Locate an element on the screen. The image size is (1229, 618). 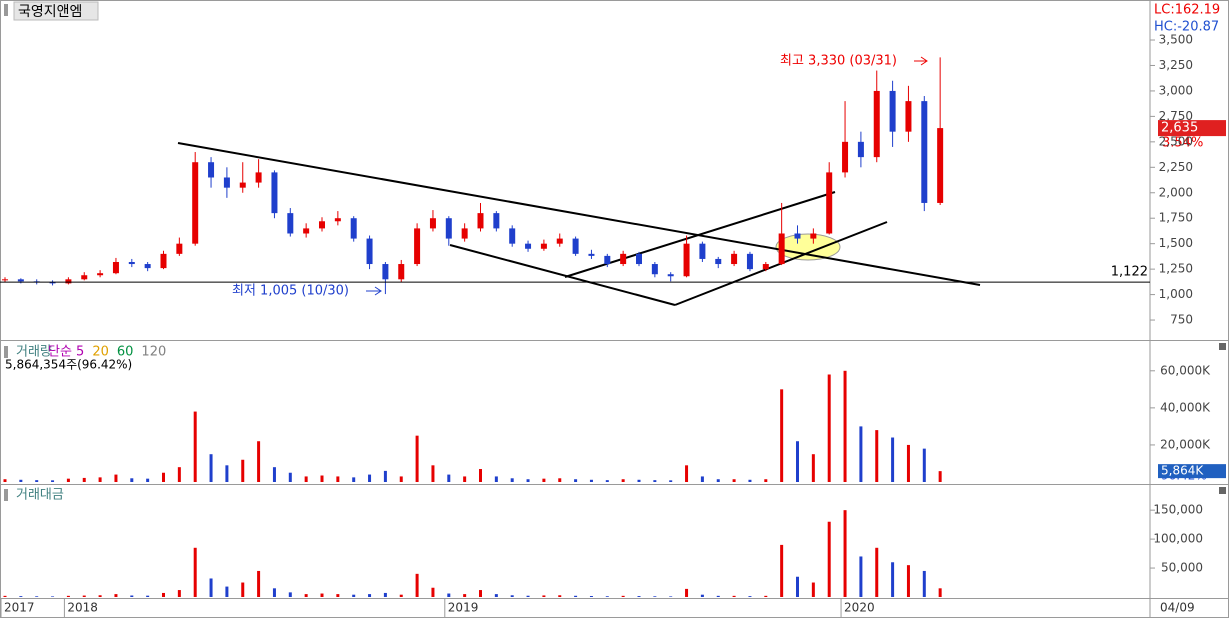
y-tick-label: 3,000 is located at coordinates (1176, 90).